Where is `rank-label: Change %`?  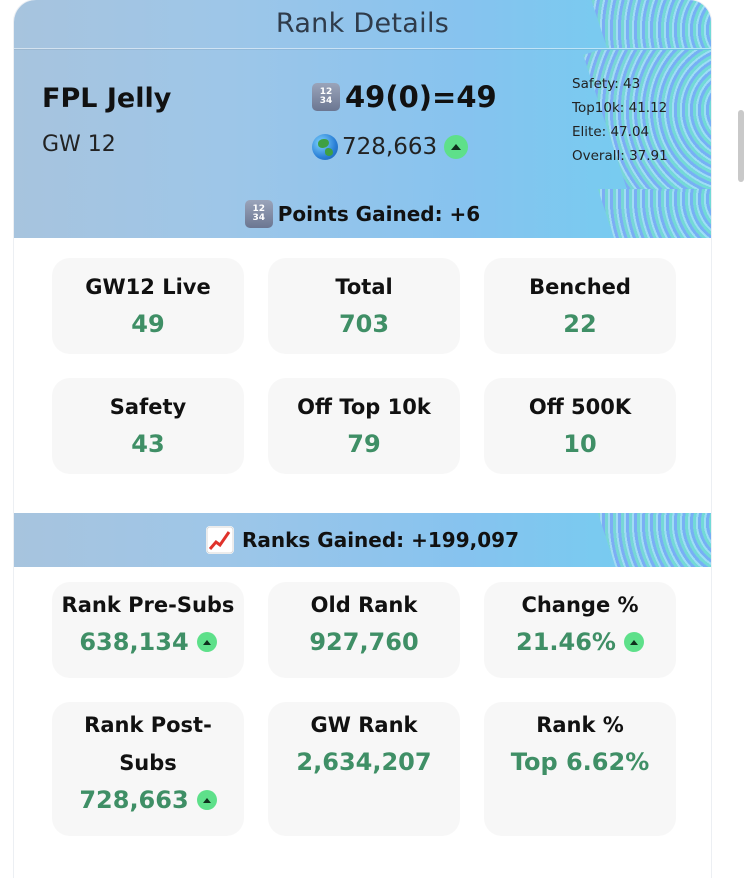
rank-label: Change % is located at coordinates (580, 605).